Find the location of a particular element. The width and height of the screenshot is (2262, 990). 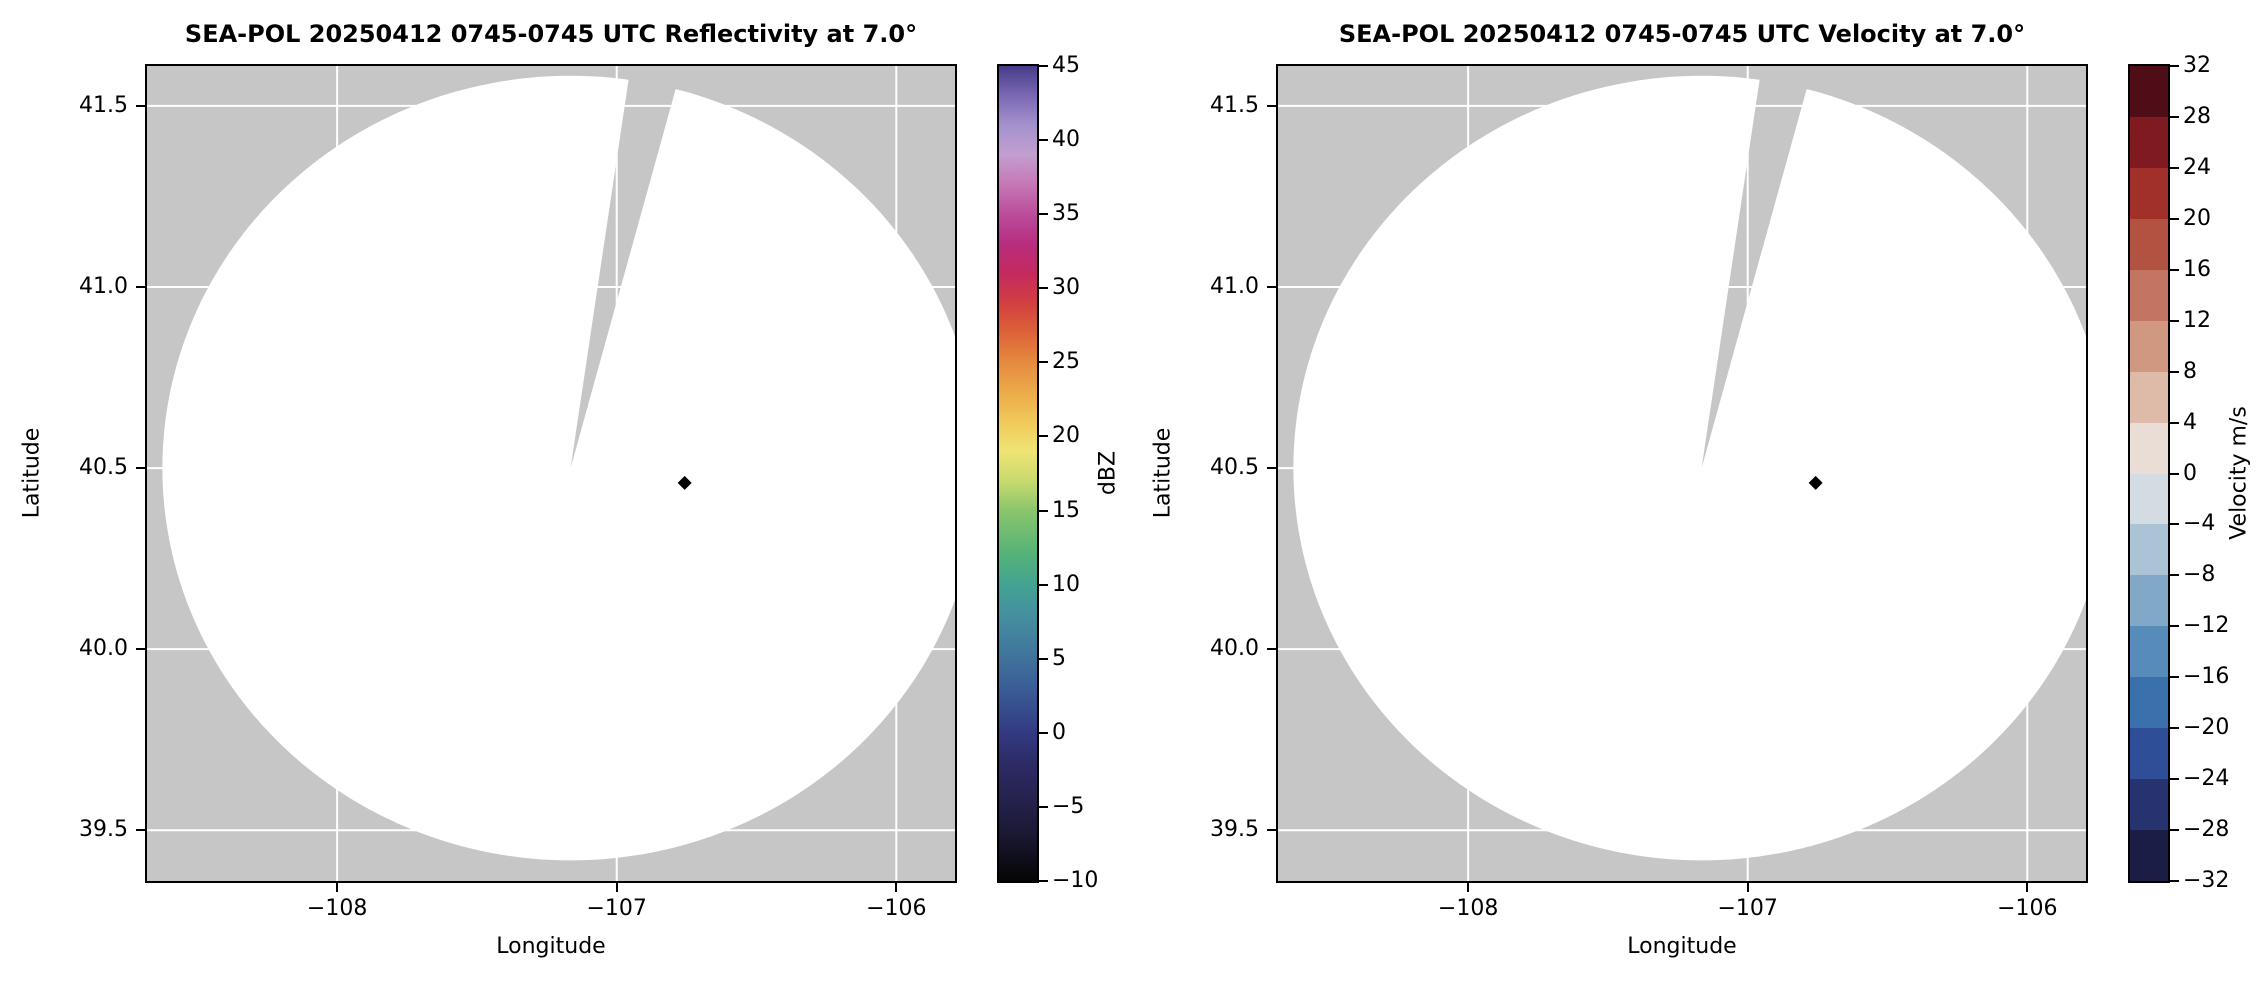

colorbar-tick-label: 0 is located at coordinates (1059, 732).